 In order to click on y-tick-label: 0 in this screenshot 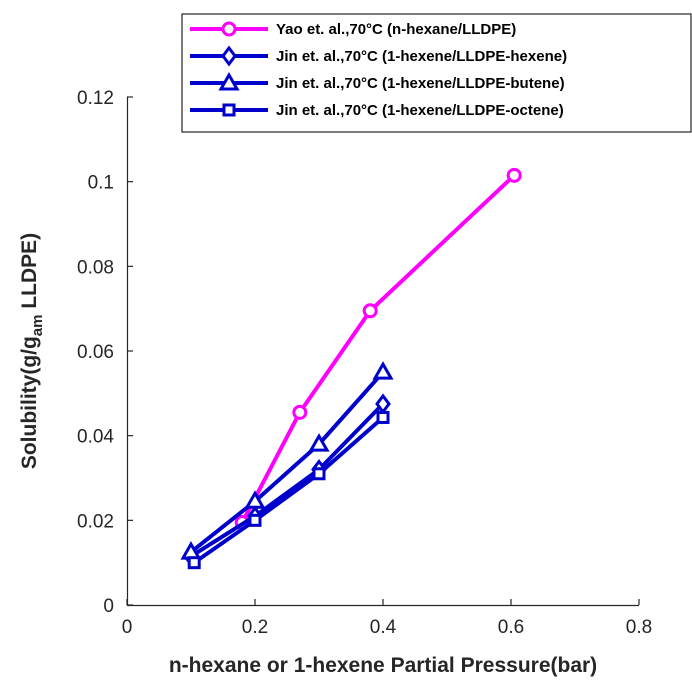, I will do `click(108, 606)`.